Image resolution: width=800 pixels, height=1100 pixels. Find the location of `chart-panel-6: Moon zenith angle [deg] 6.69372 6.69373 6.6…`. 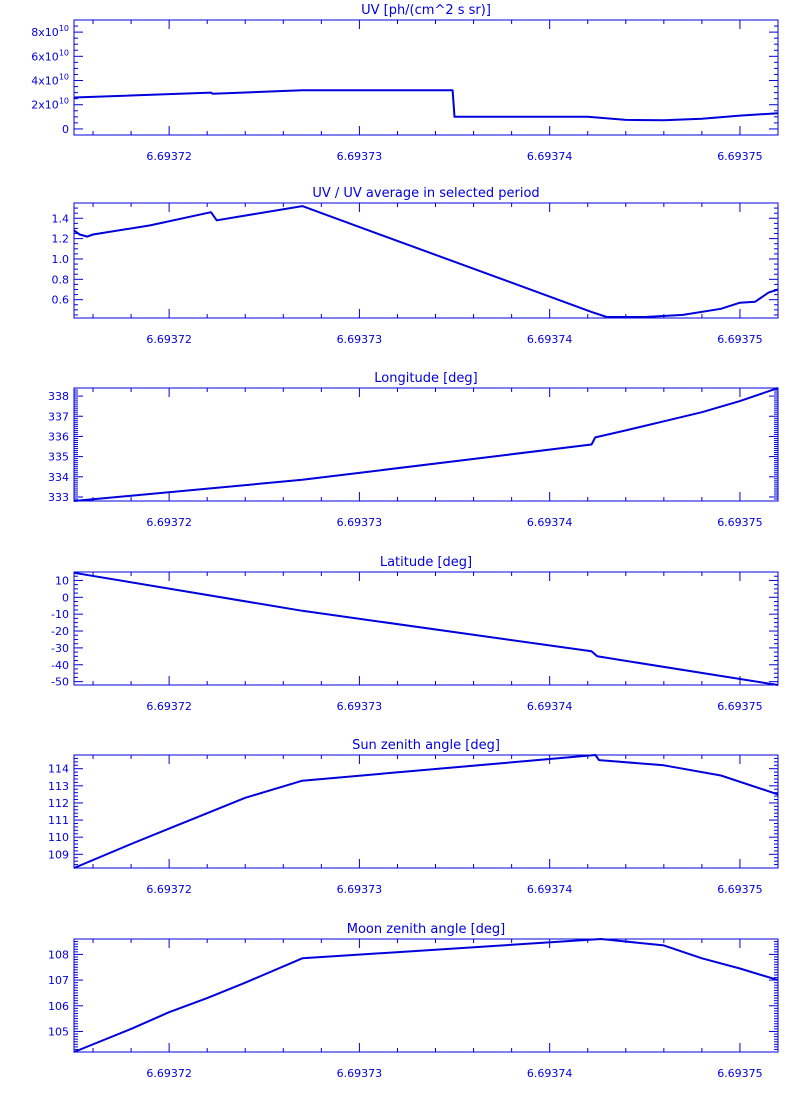

chart-panel-6: Moon zenith angle [deg] 6.69372 6.69373 6.6… is located at coordinates (413, 1001).